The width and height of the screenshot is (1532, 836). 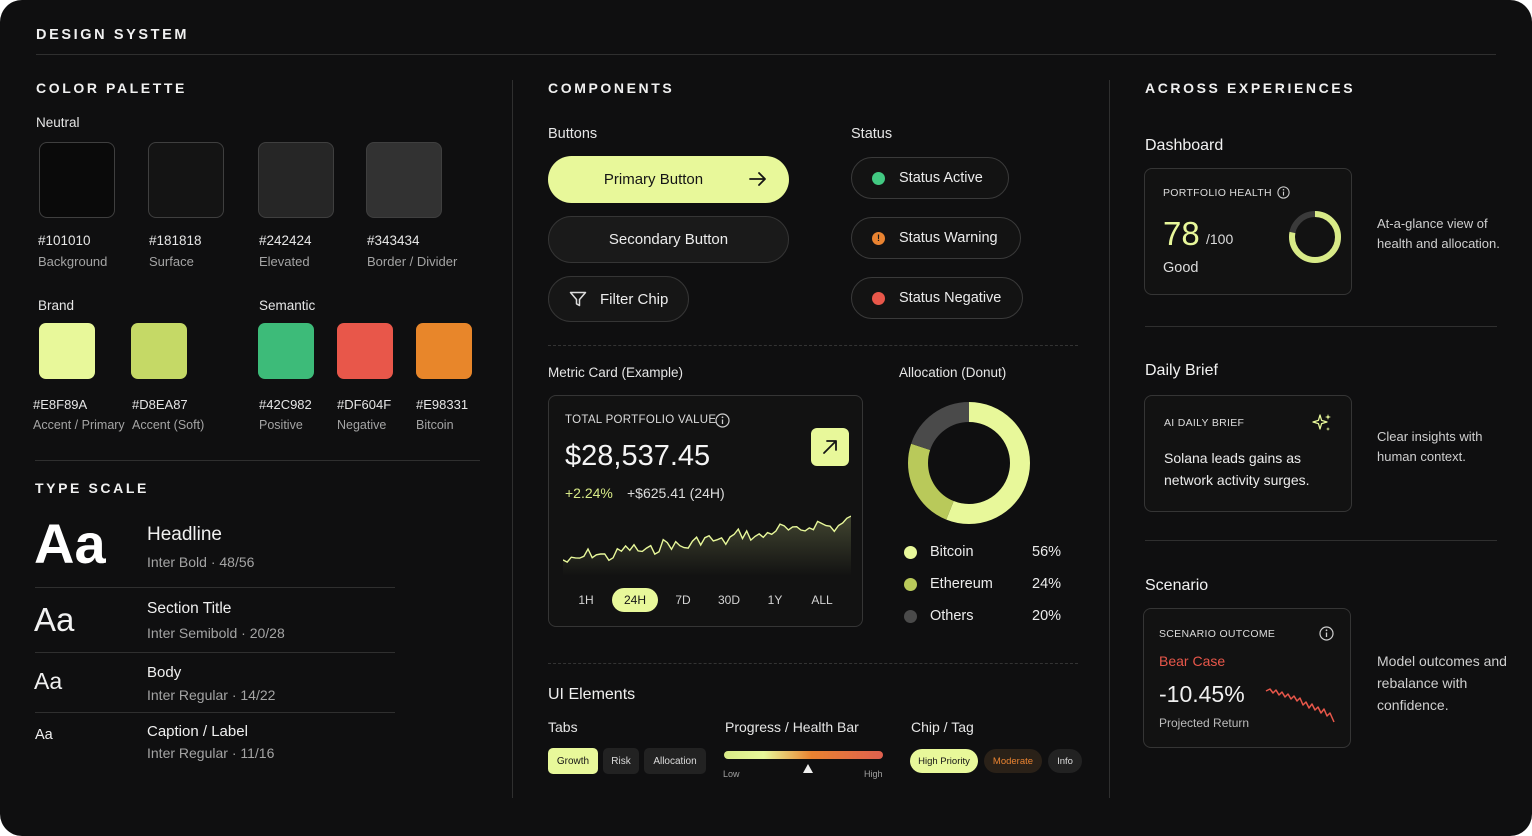 I want to click on tabs-label: Tabs, so click(x=563, y=727).